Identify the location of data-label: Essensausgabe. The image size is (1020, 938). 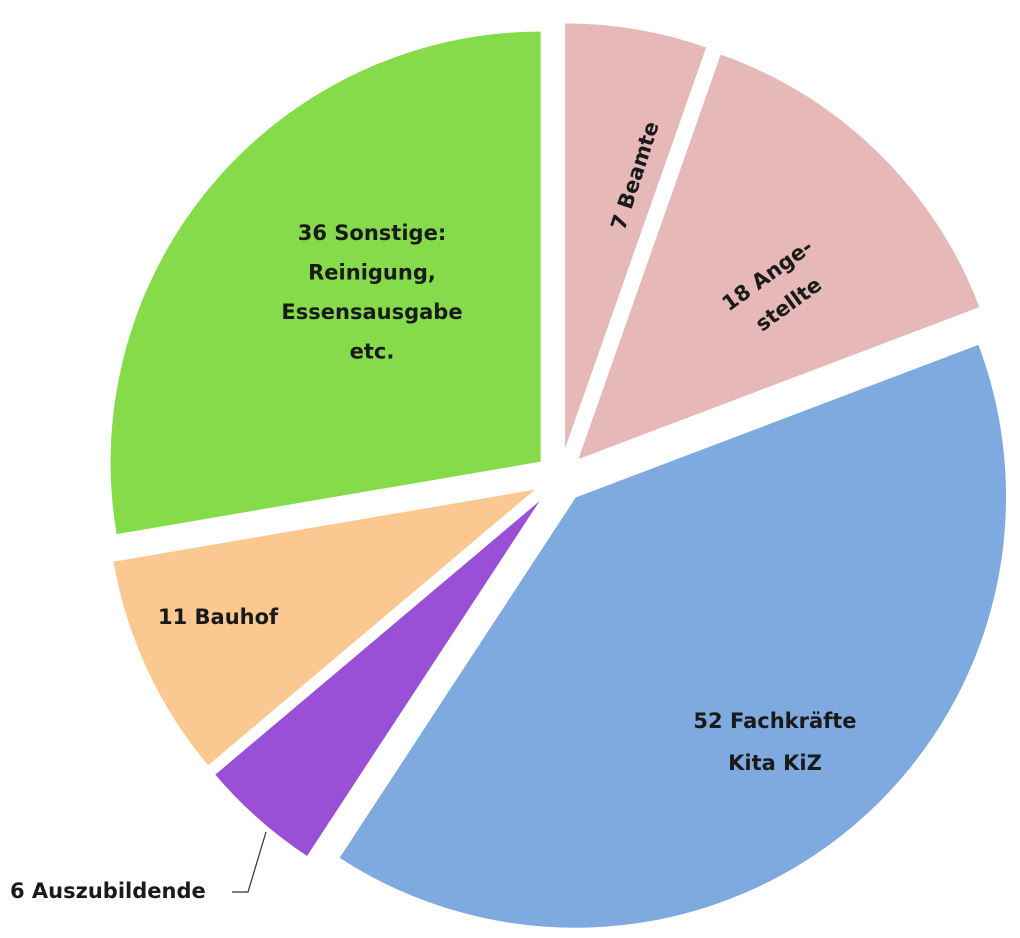
(371, 312).